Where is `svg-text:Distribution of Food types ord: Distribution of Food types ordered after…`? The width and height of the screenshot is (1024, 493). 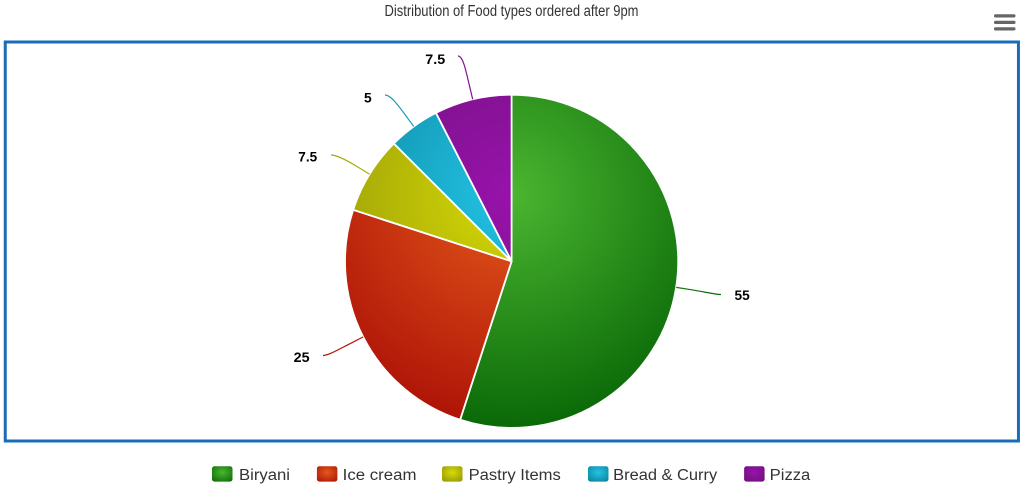 svg-text:Distribution of Food types ord: Distribution of Food types ordered after… is located at coordinates (512, 11).